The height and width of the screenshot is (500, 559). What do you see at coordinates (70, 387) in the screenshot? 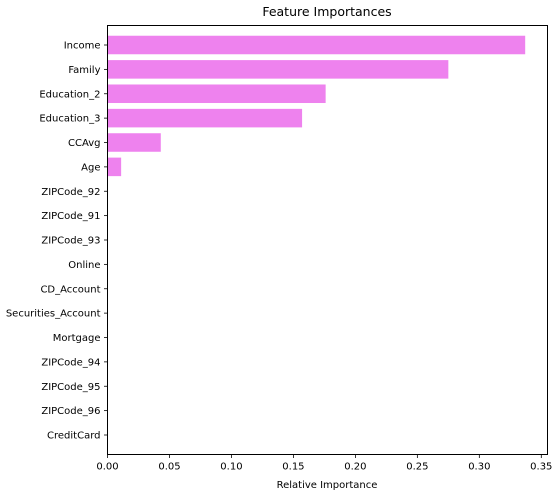
I see `y-tick-label: ZIPCode_95` at bounding box center [70, 387].